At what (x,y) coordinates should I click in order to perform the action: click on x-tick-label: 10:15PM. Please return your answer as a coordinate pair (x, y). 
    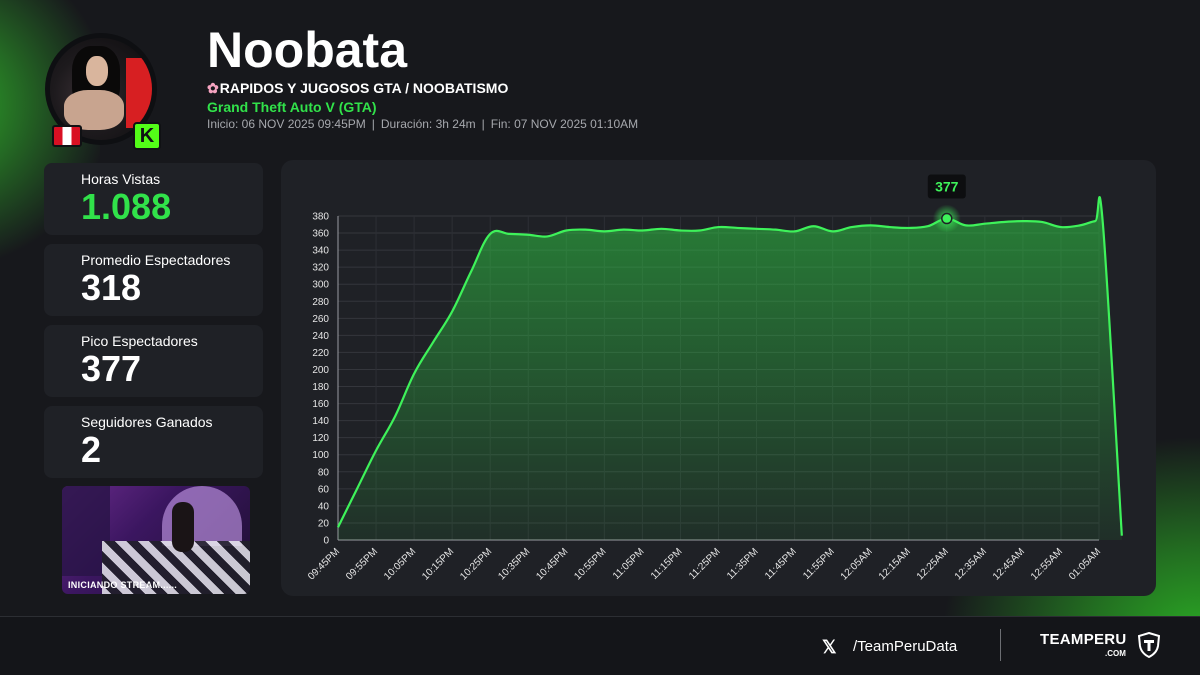
    Looking at the image, I should click on (438, 564).